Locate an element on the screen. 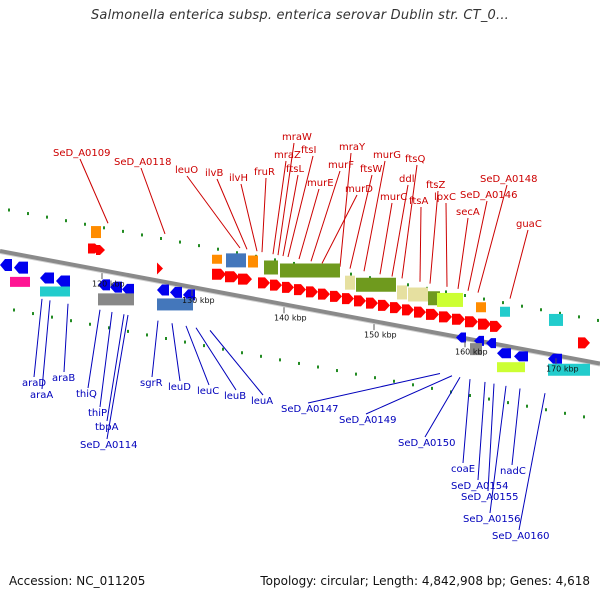 The width and height of the screenshot is (600, 600). gene-label-ftsW: ftsW is located at coordinates (371, 169).